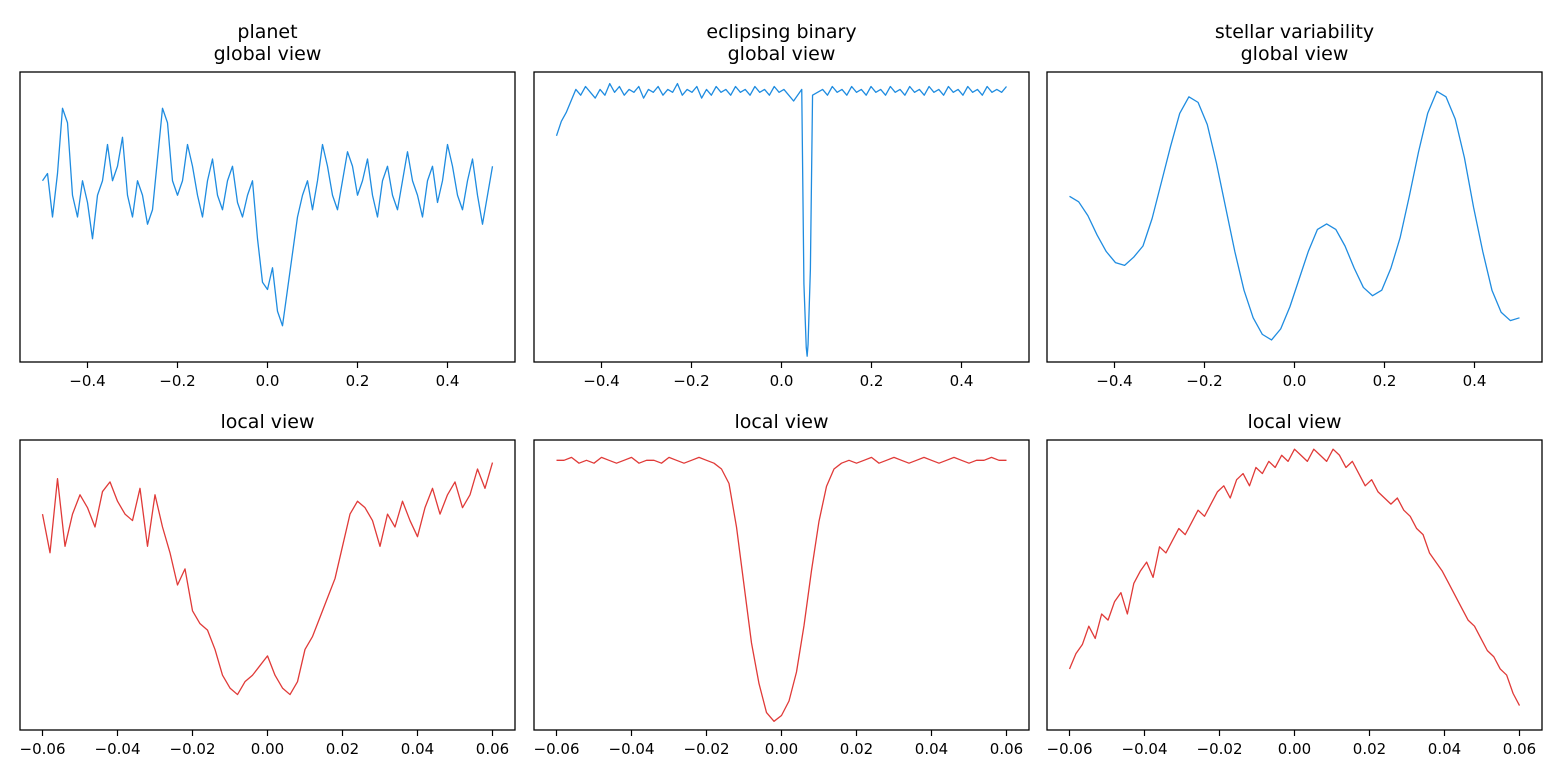 Image resolution: width=1560 pixels, height=780 pixels. I want to click on panel-title: planet, so click(267, 32).